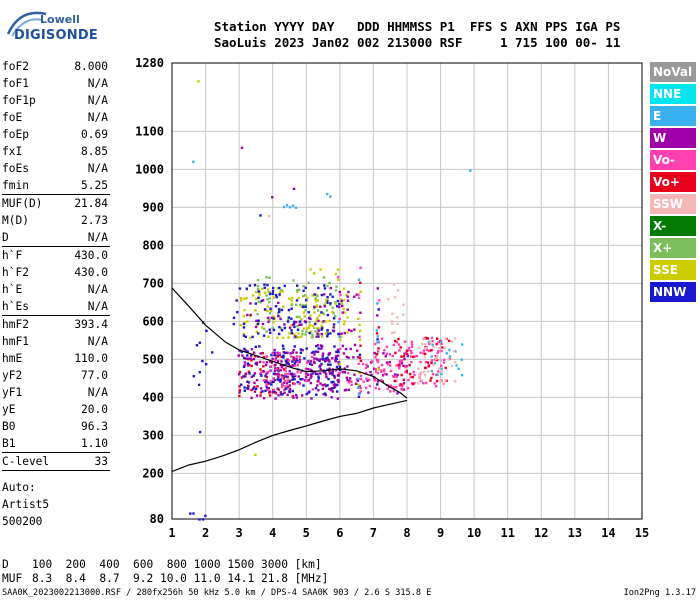 The height and width of the screenshot is (600, 700). I want to click on param-value: 1.10, so click(94, 443).